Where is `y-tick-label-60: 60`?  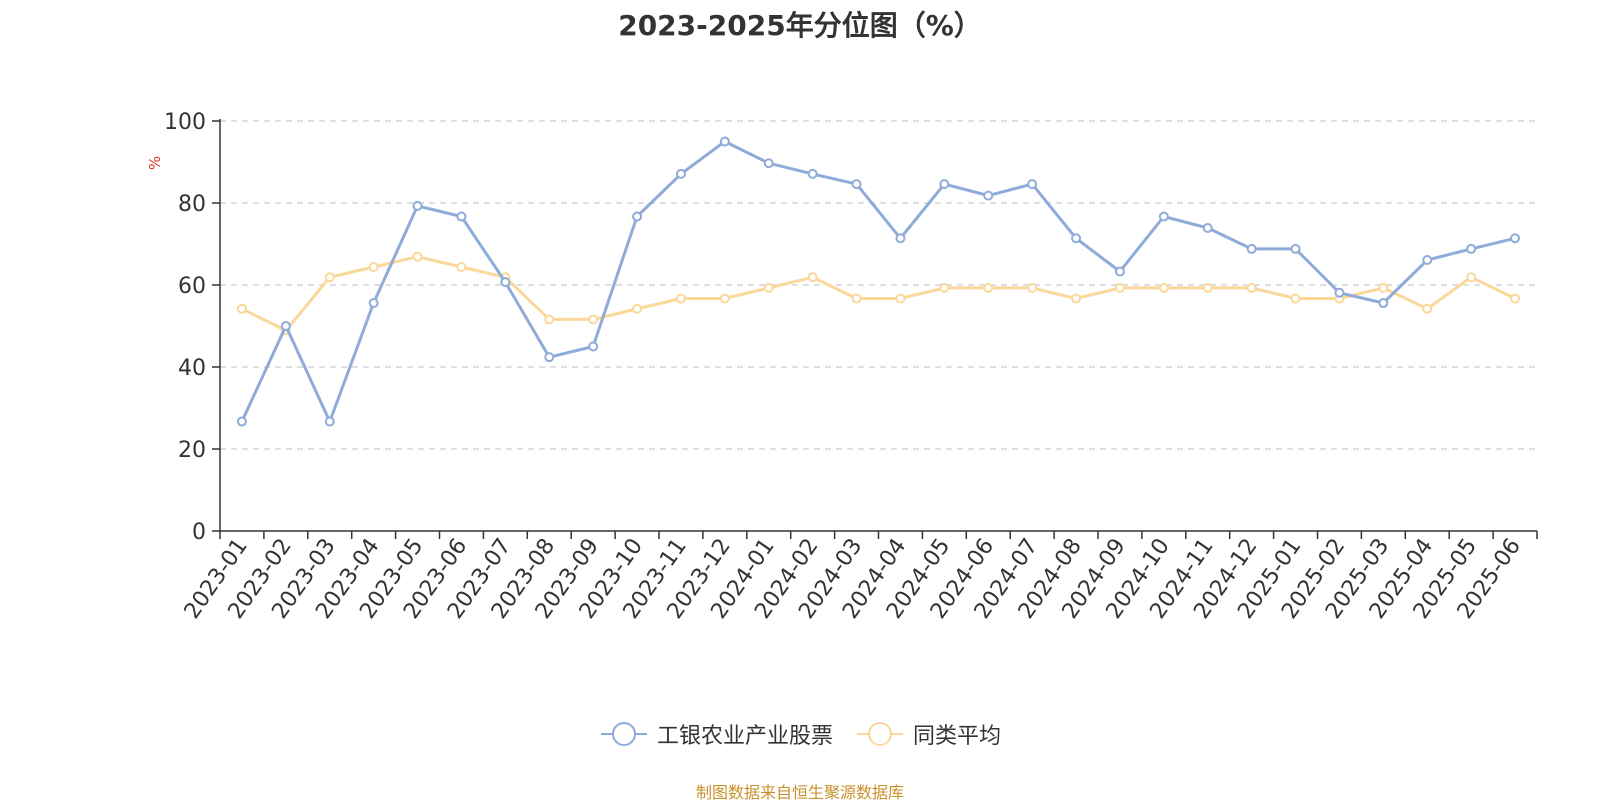 y-tick-label-60: 60 is located at coordinates (192, 286).